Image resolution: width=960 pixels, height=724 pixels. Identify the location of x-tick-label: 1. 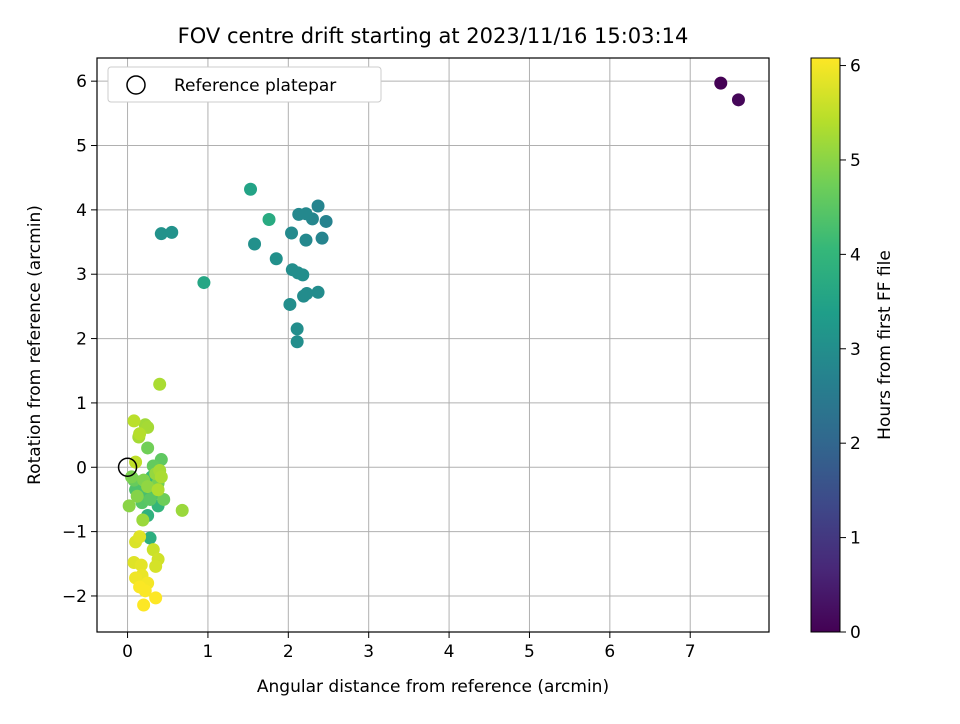
(208, 652).